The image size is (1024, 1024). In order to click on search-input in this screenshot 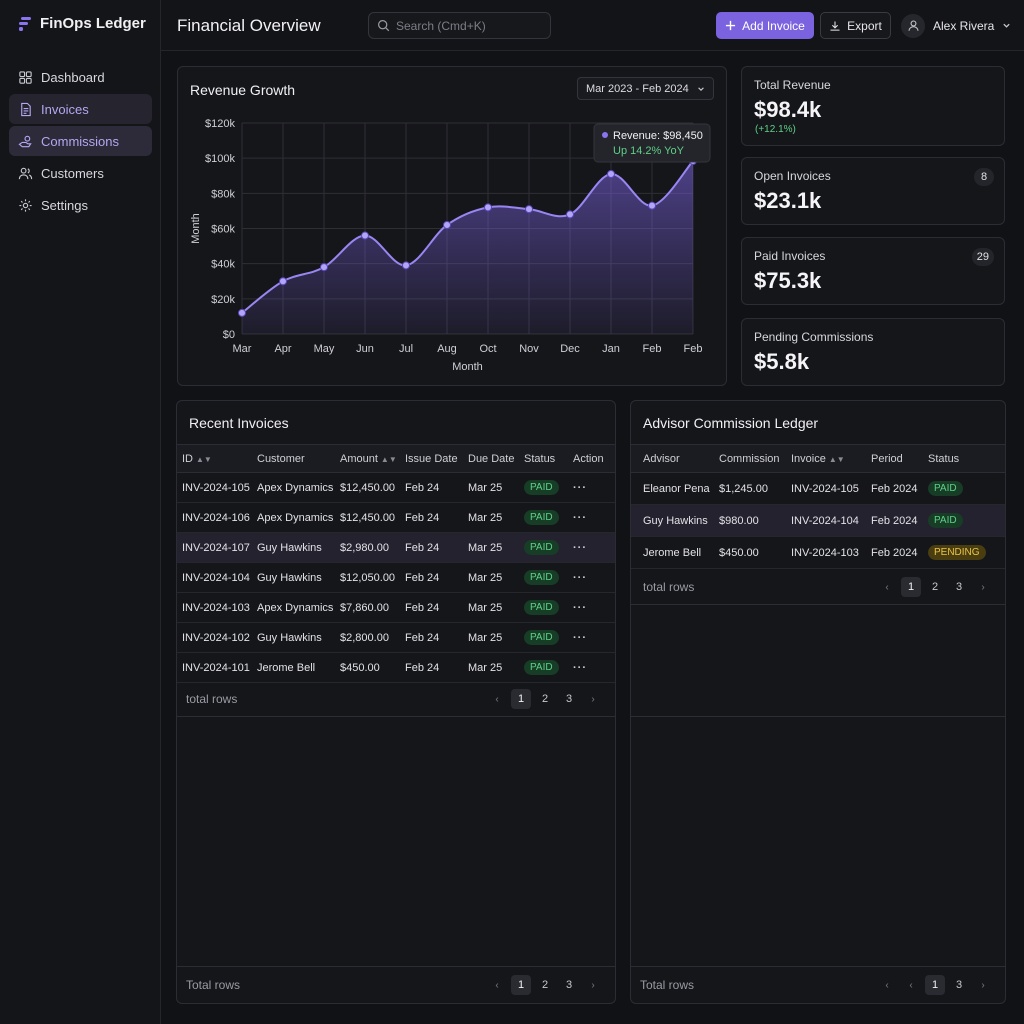, I will do `click(466, 25)`.